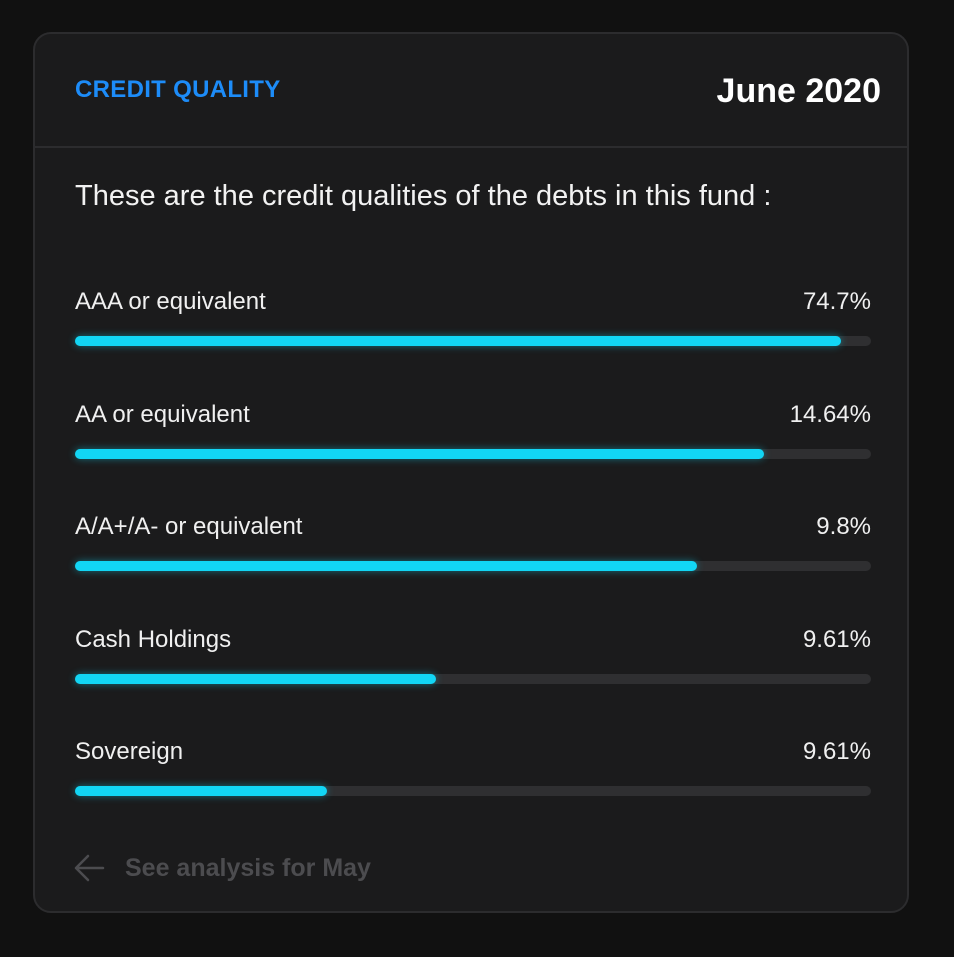 Image resolution: width=954 pixels, height=957 pixels. I want to click on list-item: Sovereign 9.61%, so click(473, 794).